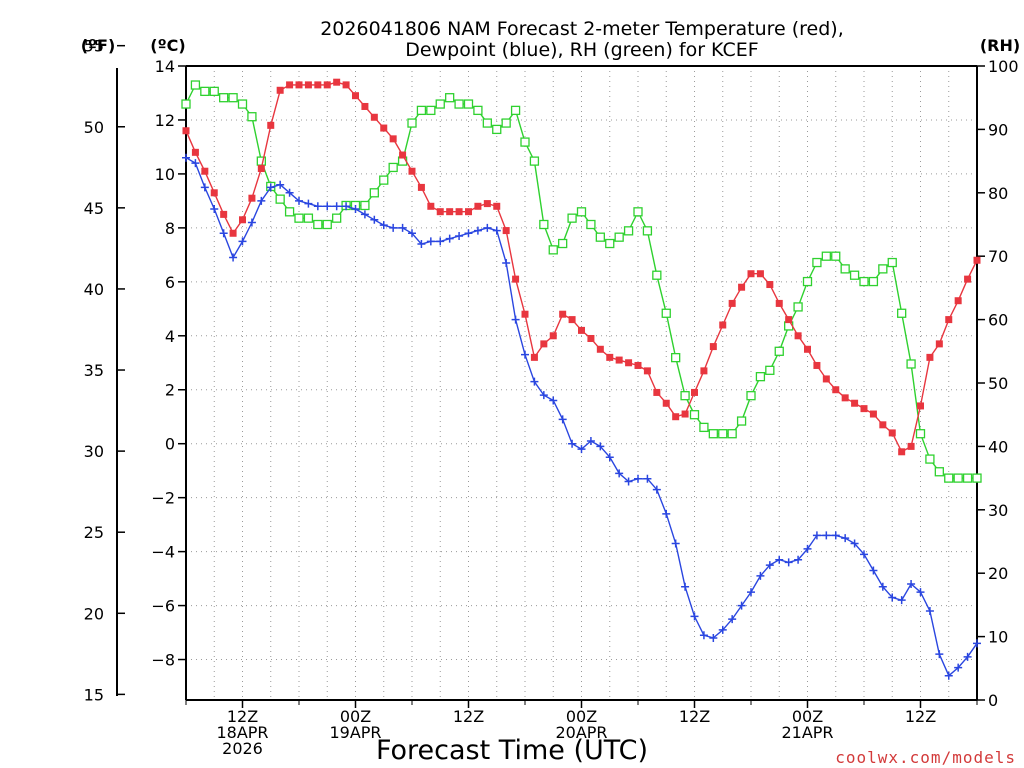  Describe the element at coordinates (998, 446) in the screenshot. I see `rh-tick-label: 40` at that location.